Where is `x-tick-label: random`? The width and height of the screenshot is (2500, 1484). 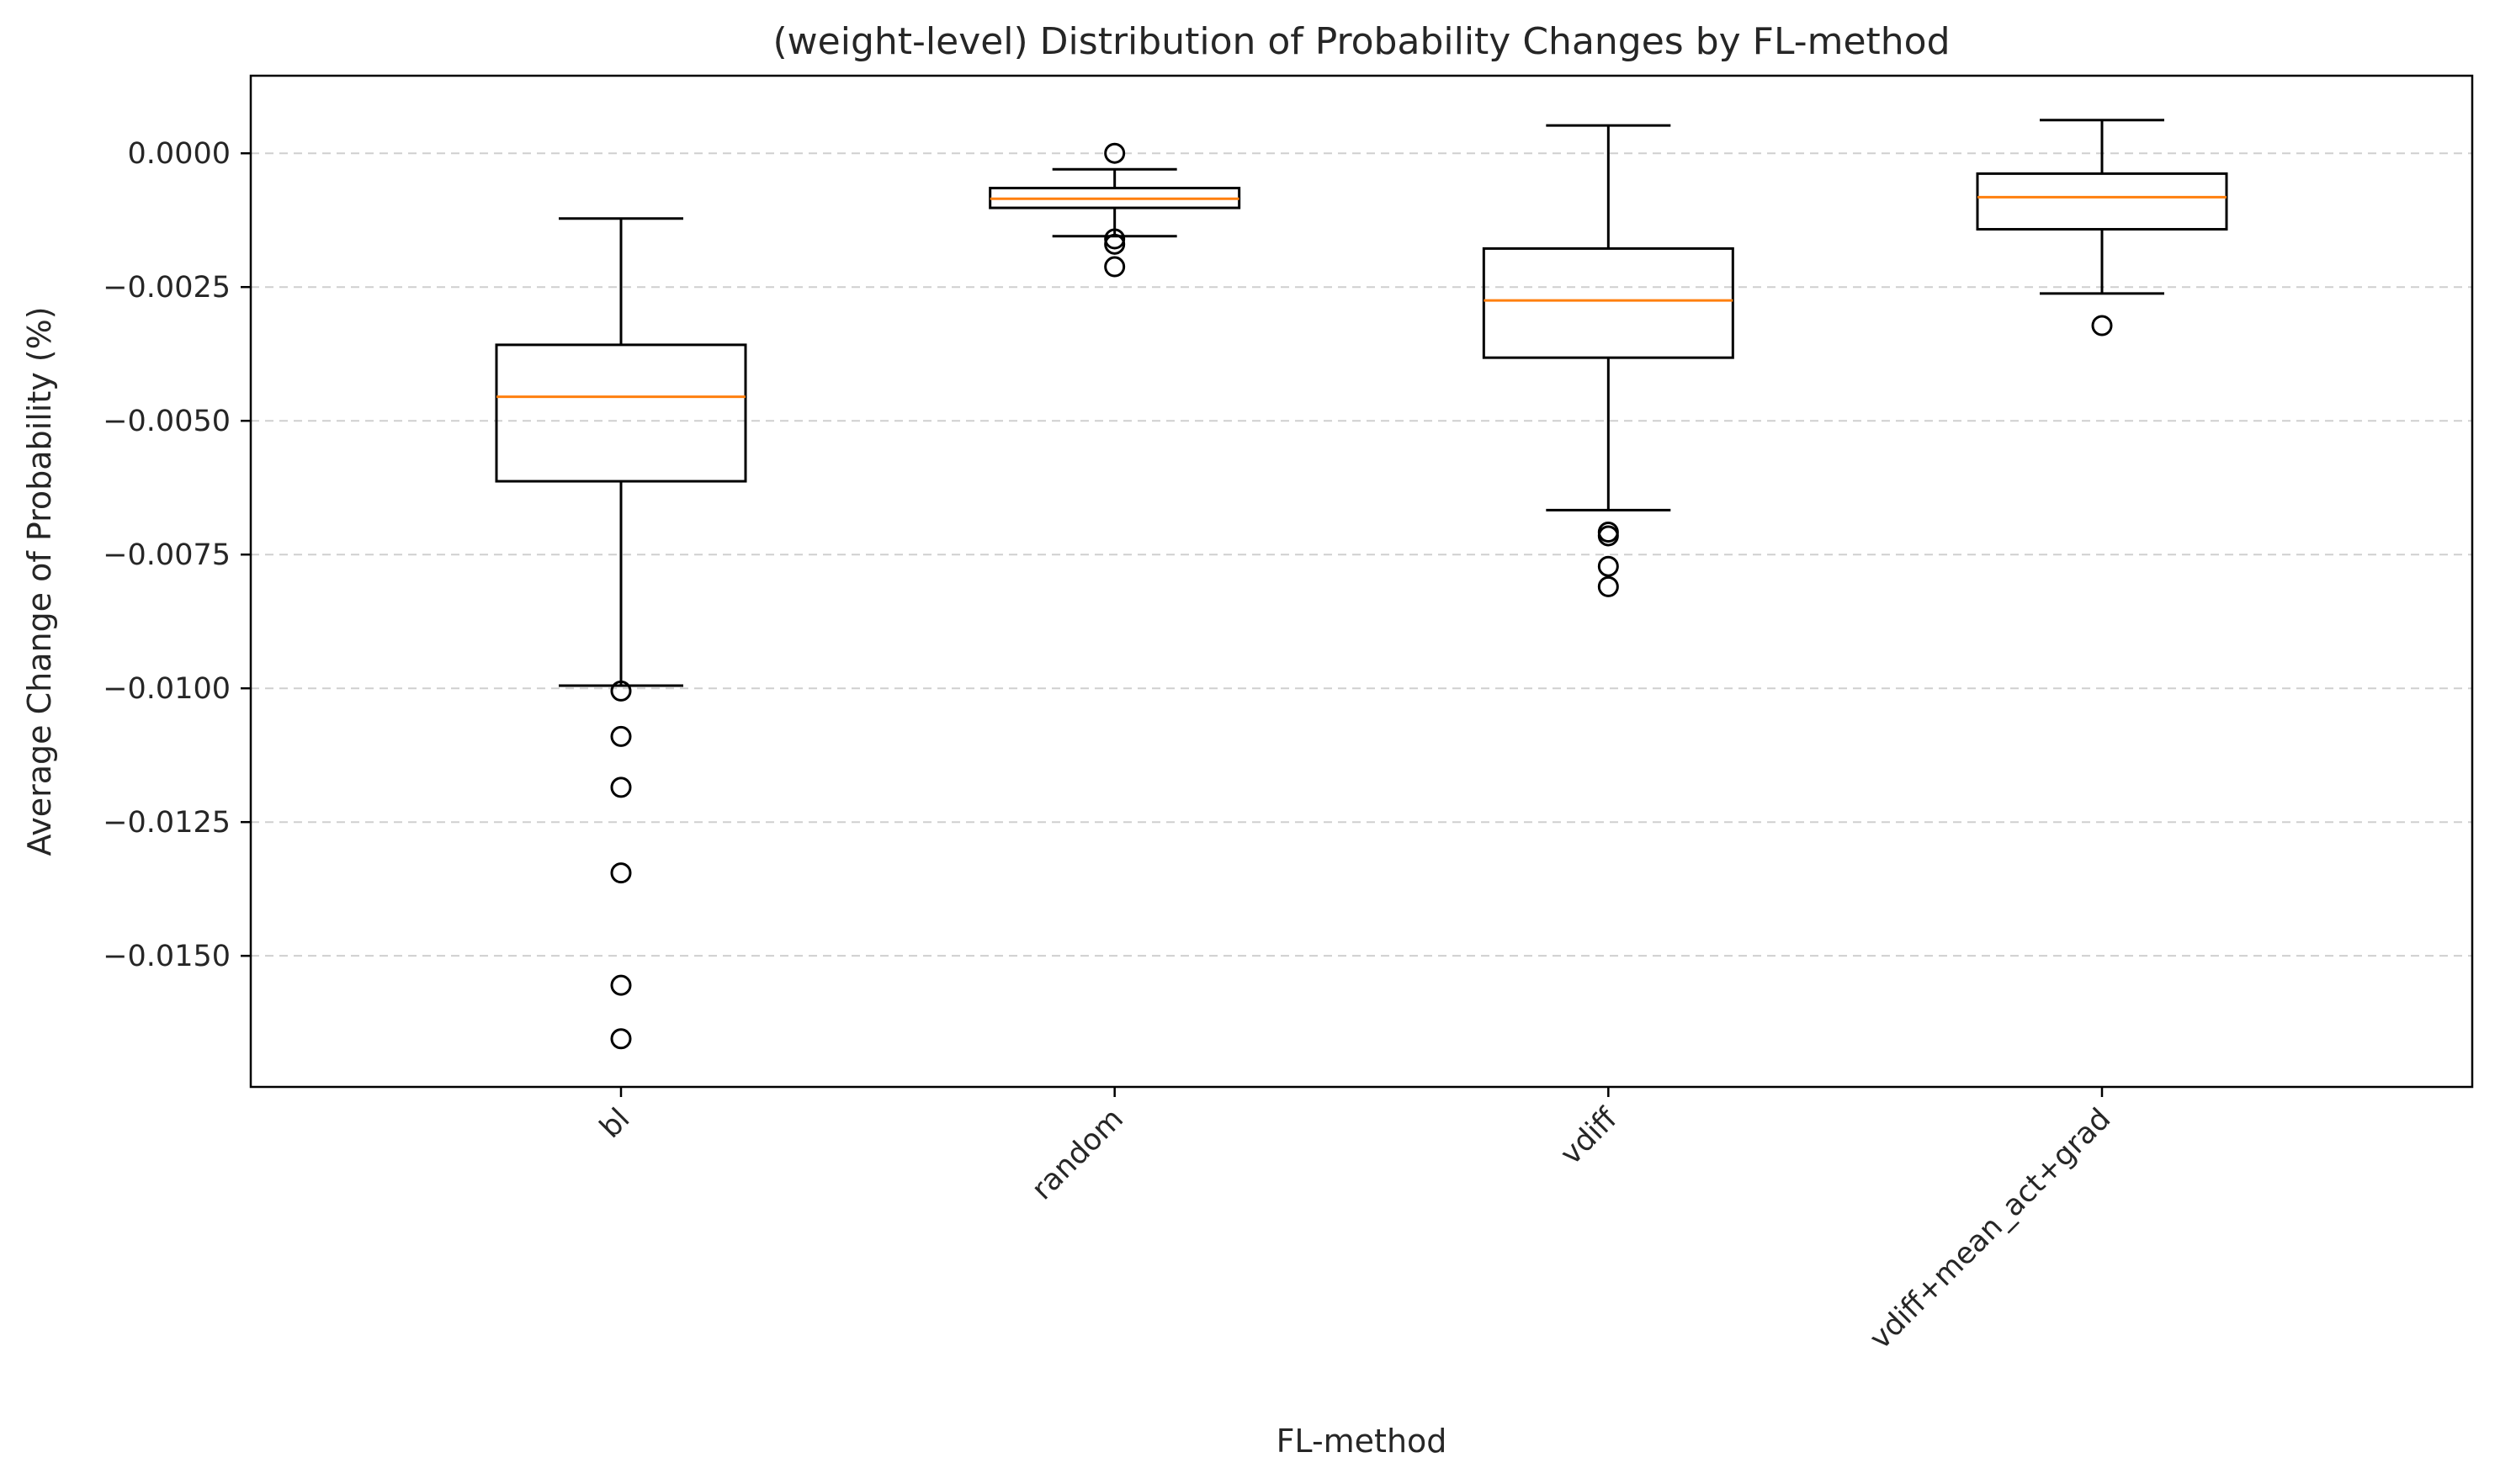
x-tick-label: random is located at coordinates (1078, 1154).